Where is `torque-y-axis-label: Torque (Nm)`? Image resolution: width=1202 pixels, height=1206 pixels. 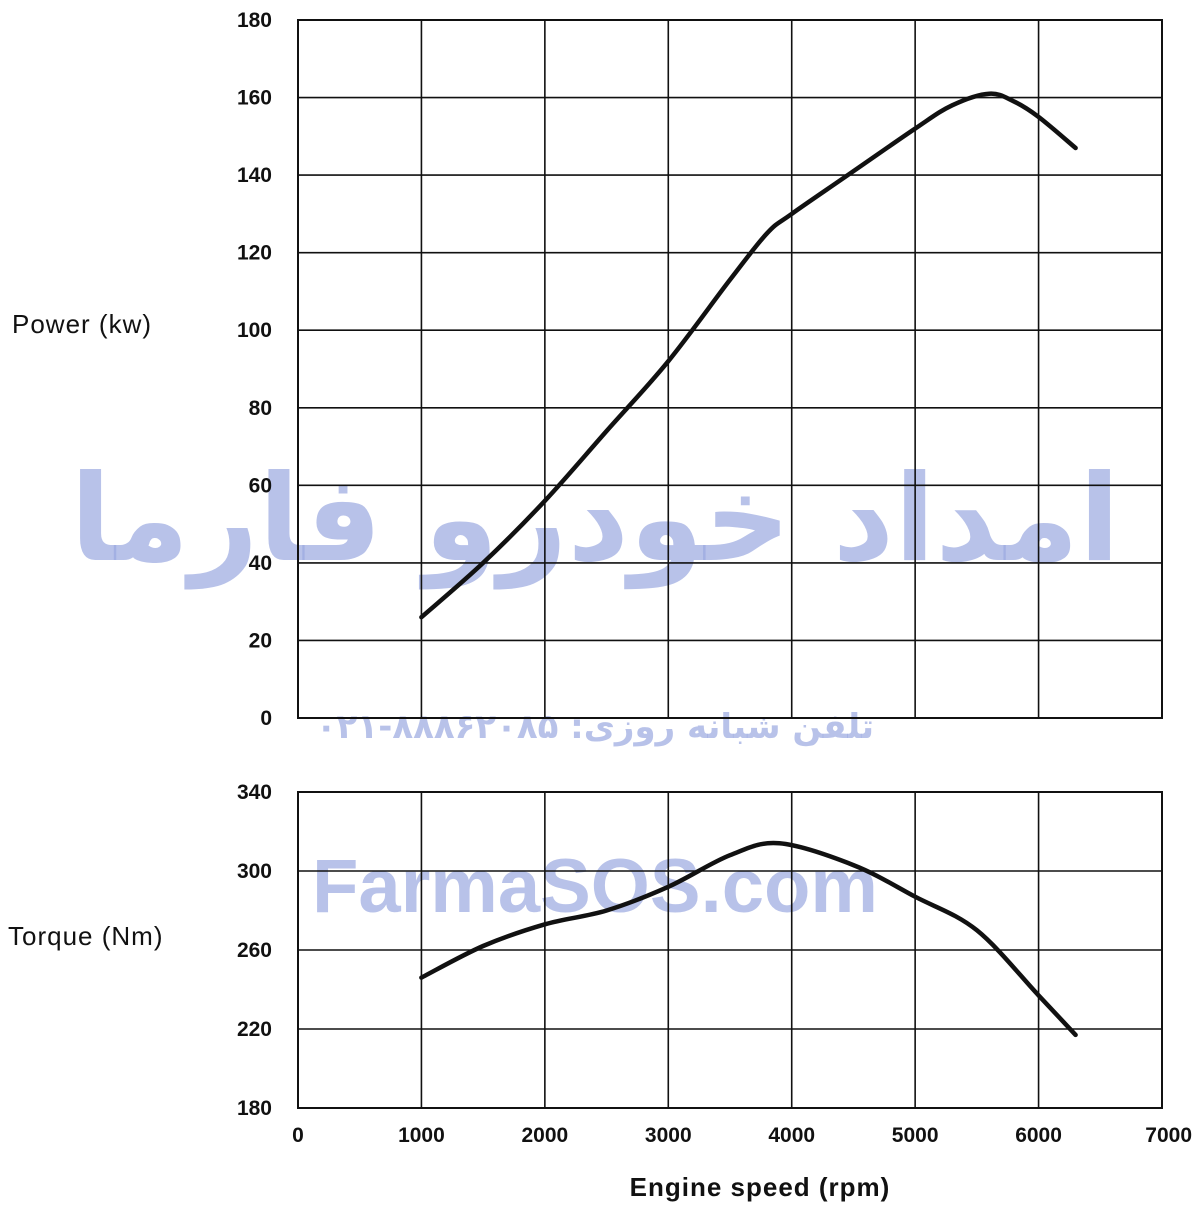 torque-y-axis-label: Torque (Nm) is located at coordinates (85, 936).